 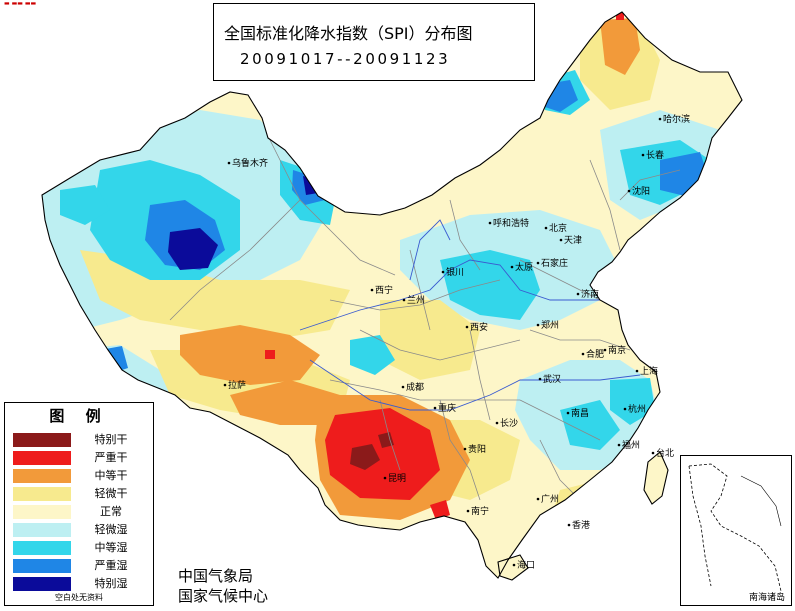 I want to click on inset-label: 南海诸岛, so click(x=766, y=598).